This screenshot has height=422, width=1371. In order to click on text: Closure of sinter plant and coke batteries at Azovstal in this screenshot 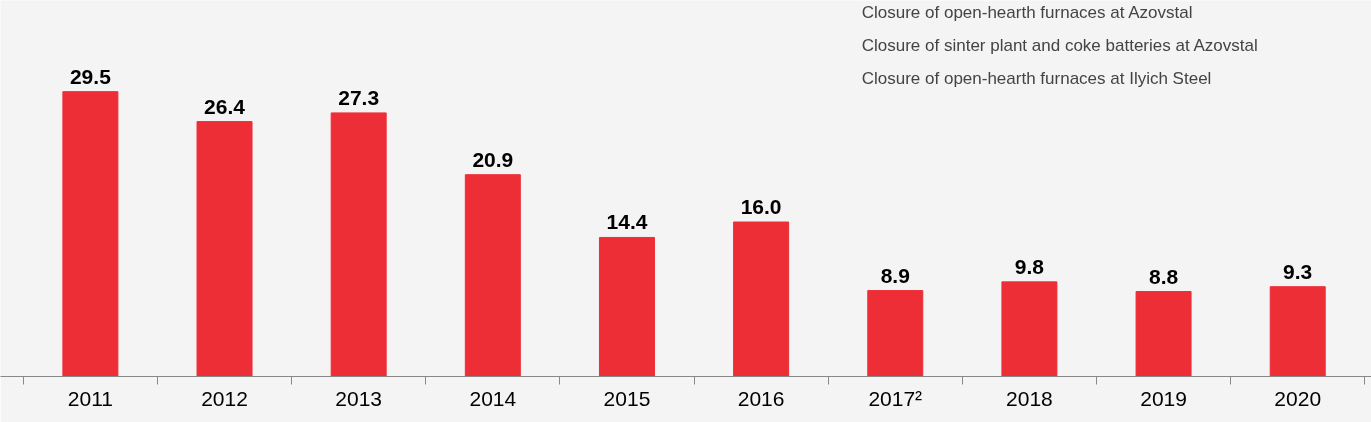, I will do `click(1059, 46)`.